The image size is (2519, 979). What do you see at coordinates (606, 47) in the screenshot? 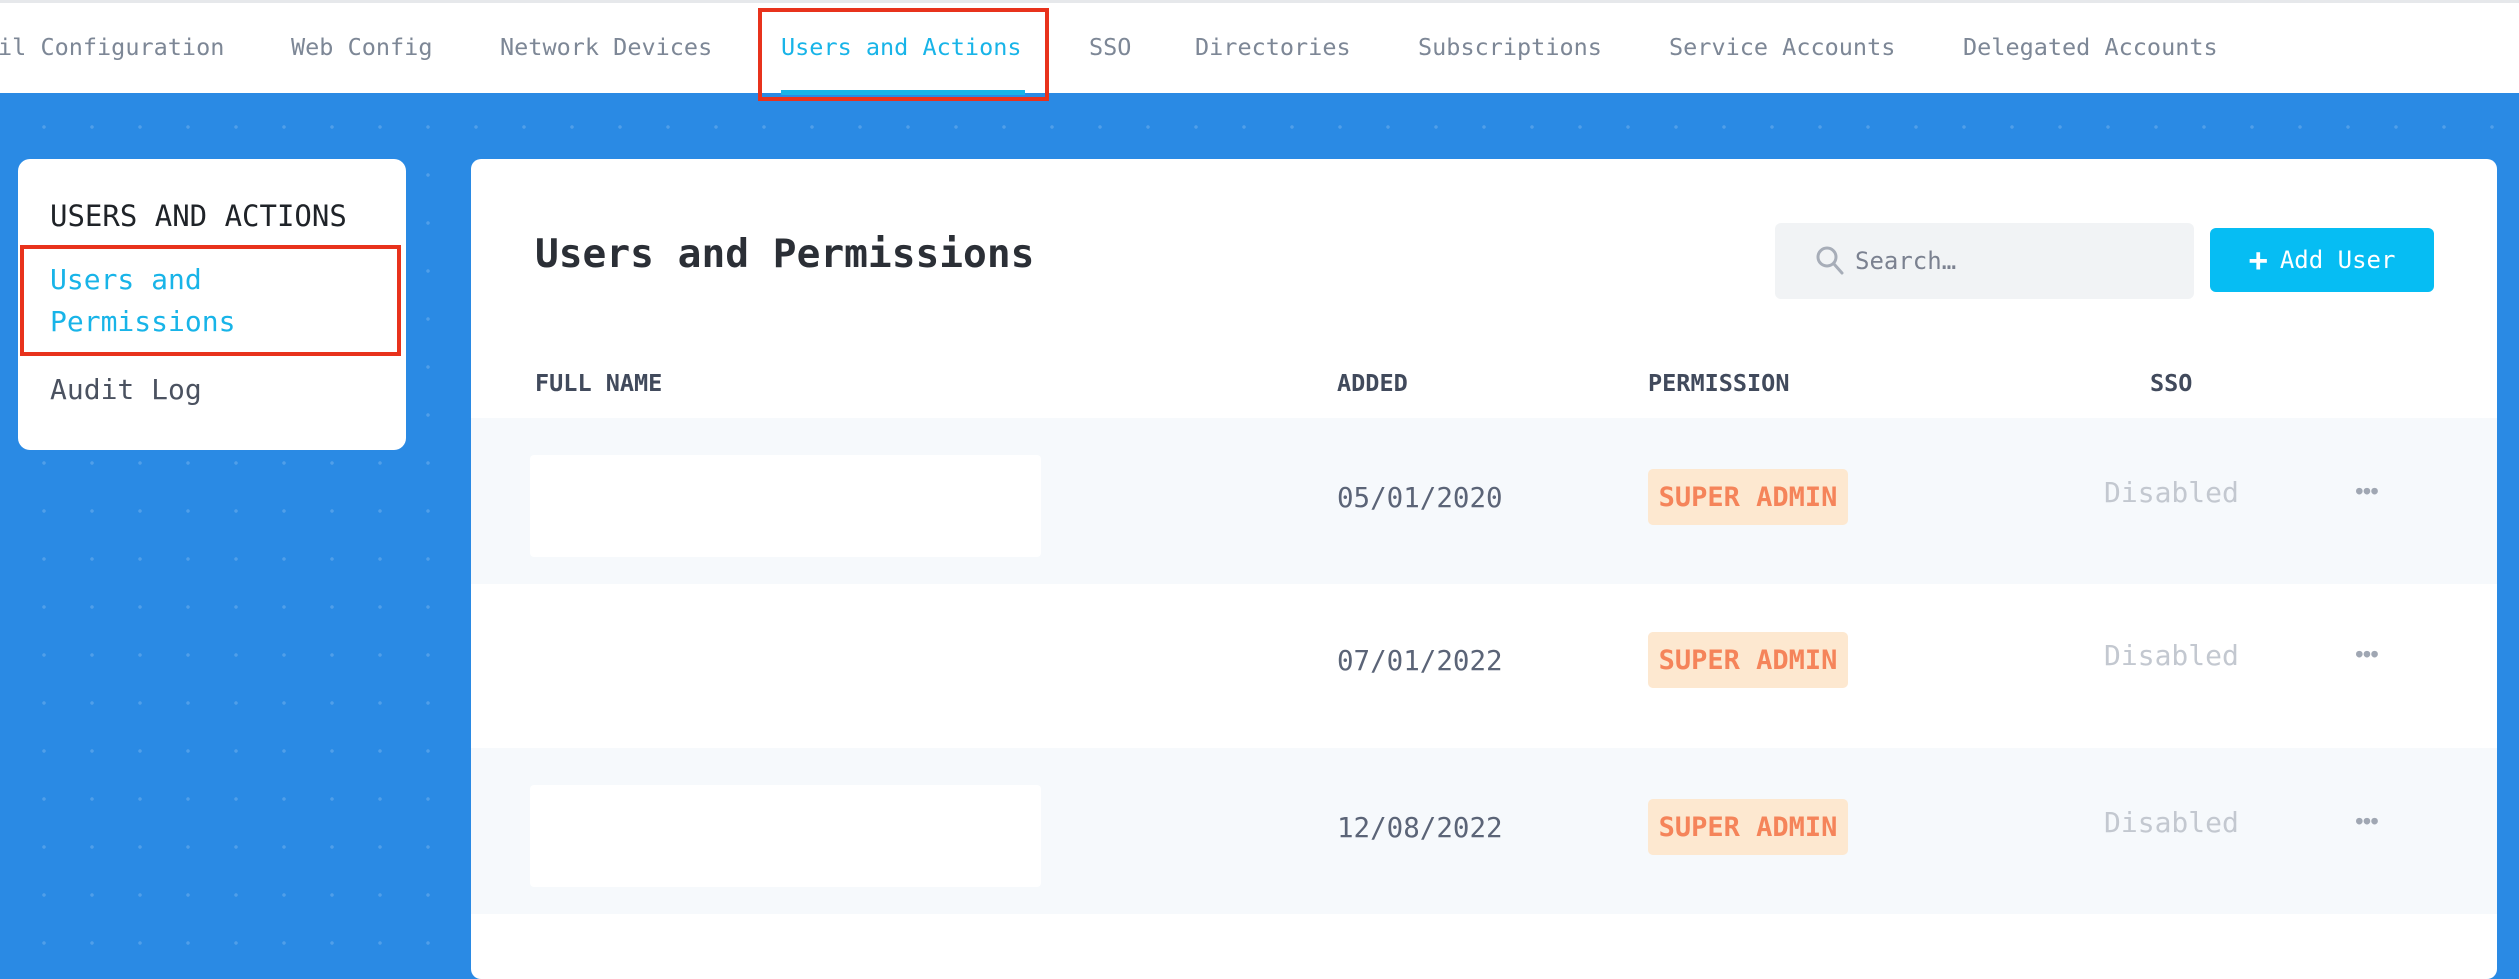
I see `tab-network-devices: Network Devices` at bounding box center [606, 47].